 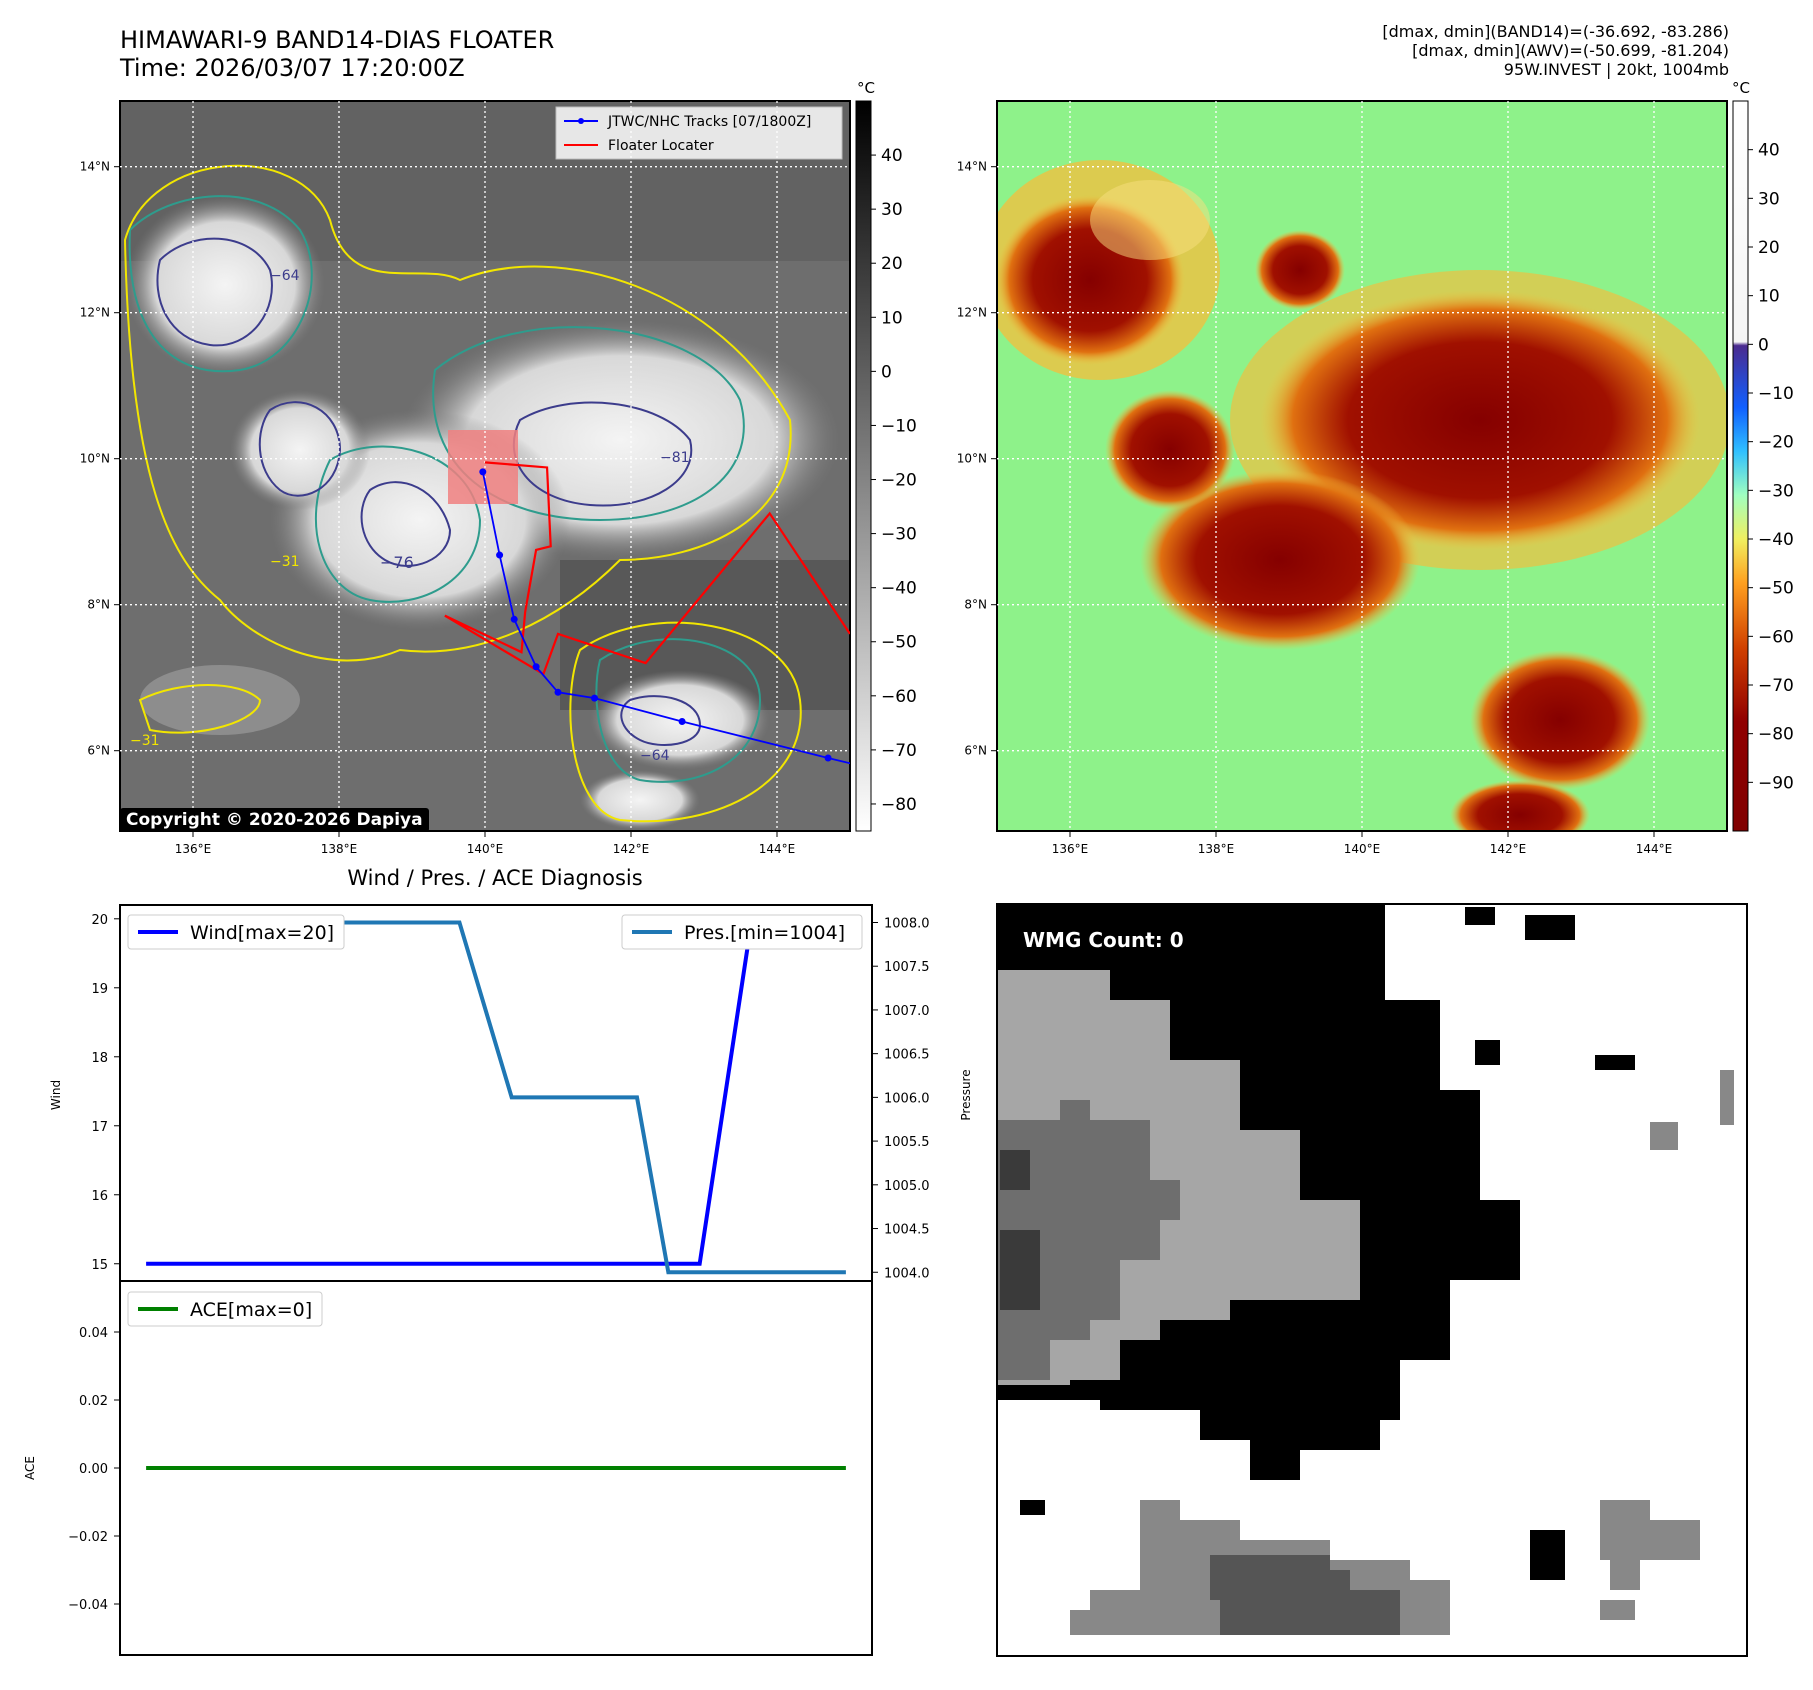 What do you see at coordinates (1769, 199) in the screenshot?
I see `colorbar-tick-label: 30` at bounding box center [1769, 199].